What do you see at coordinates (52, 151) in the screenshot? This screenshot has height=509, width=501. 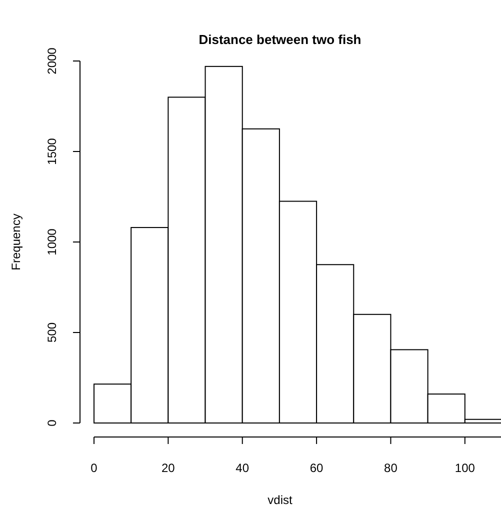 I see `y-tick-label: 1500` at bounding box center [52, 151].